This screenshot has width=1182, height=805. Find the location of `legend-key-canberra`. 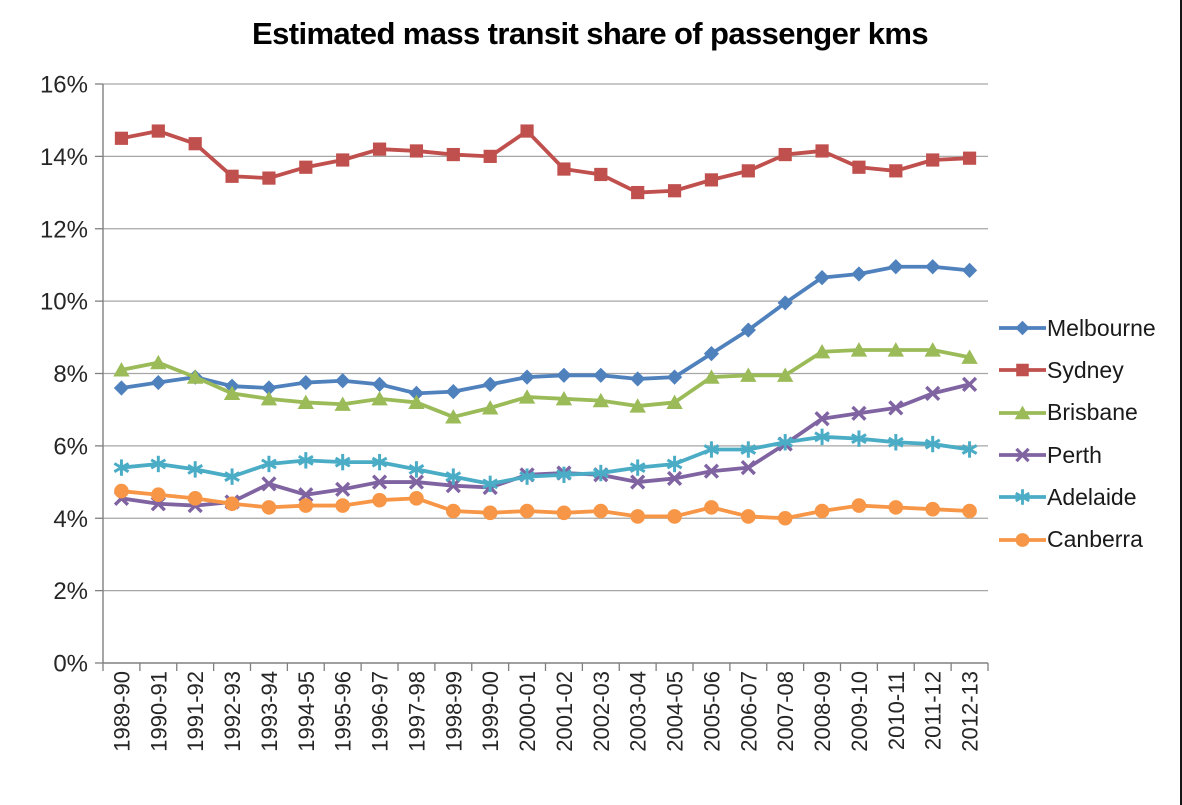

legend-key-canberra is located at coordinates (1022, 539).